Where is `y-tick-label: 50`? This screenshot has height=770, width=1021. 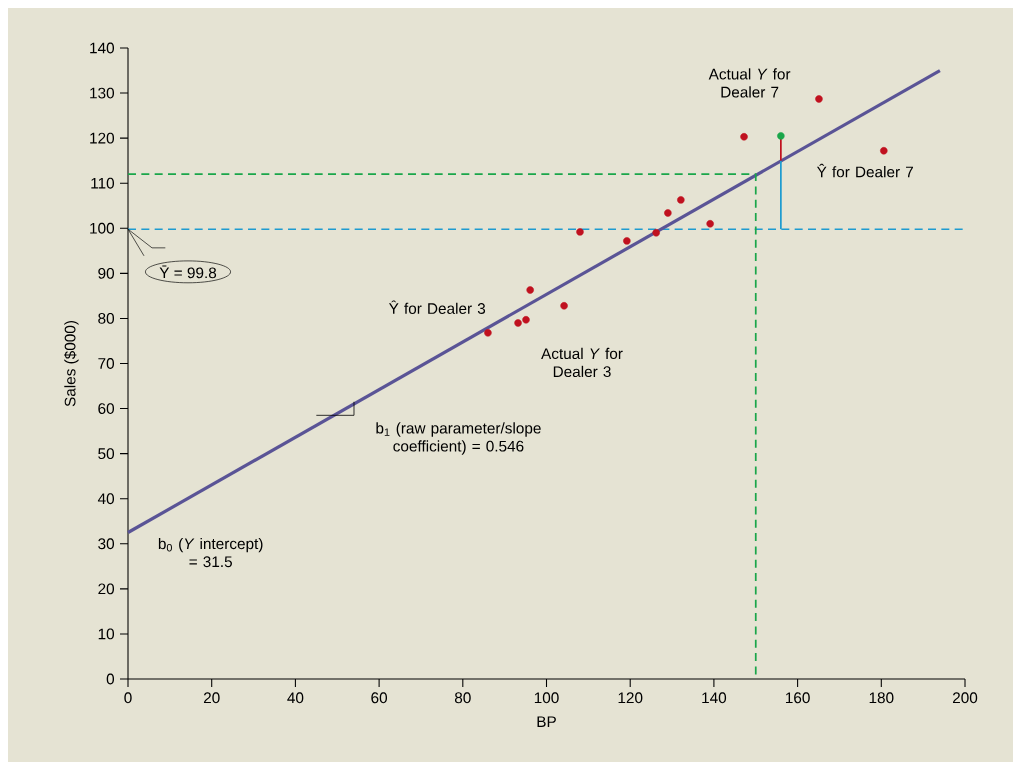 y-tick-label: 50 is located at coordinates (106, 454).